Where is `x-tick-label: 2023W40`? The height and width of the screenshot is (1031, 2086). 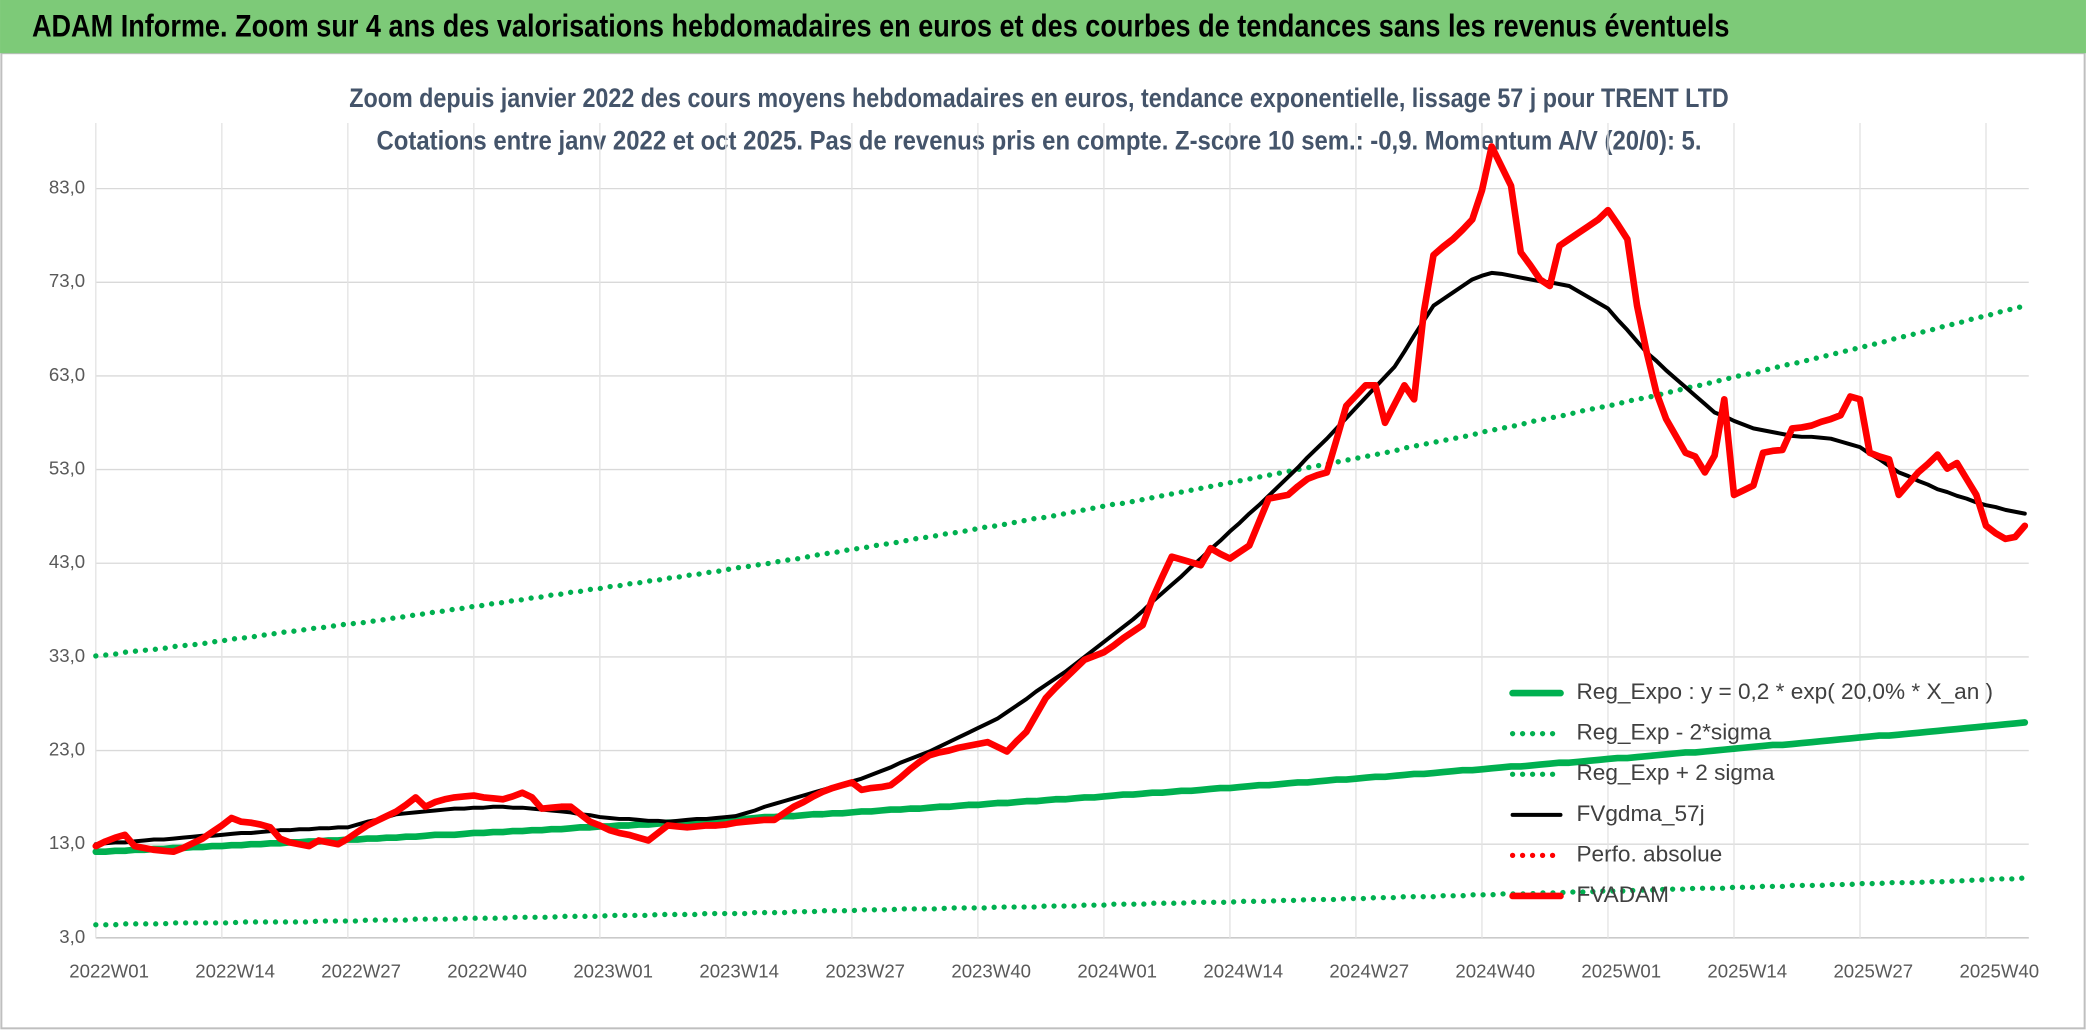 x-tick-label: 2023W40 is located at coordinates (991, 970).